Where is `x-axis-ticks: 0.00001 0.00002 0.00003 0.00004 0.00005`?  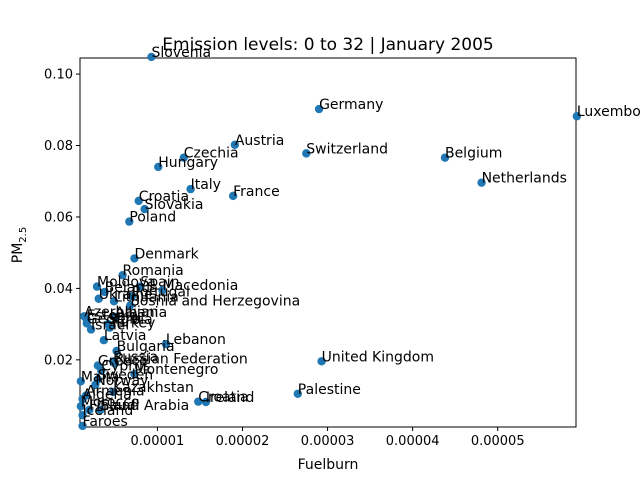 x-axis-ticks: 0.00001 0.00002 0.00003 0.00004 0.00005 is located at coordinates (328, 438).